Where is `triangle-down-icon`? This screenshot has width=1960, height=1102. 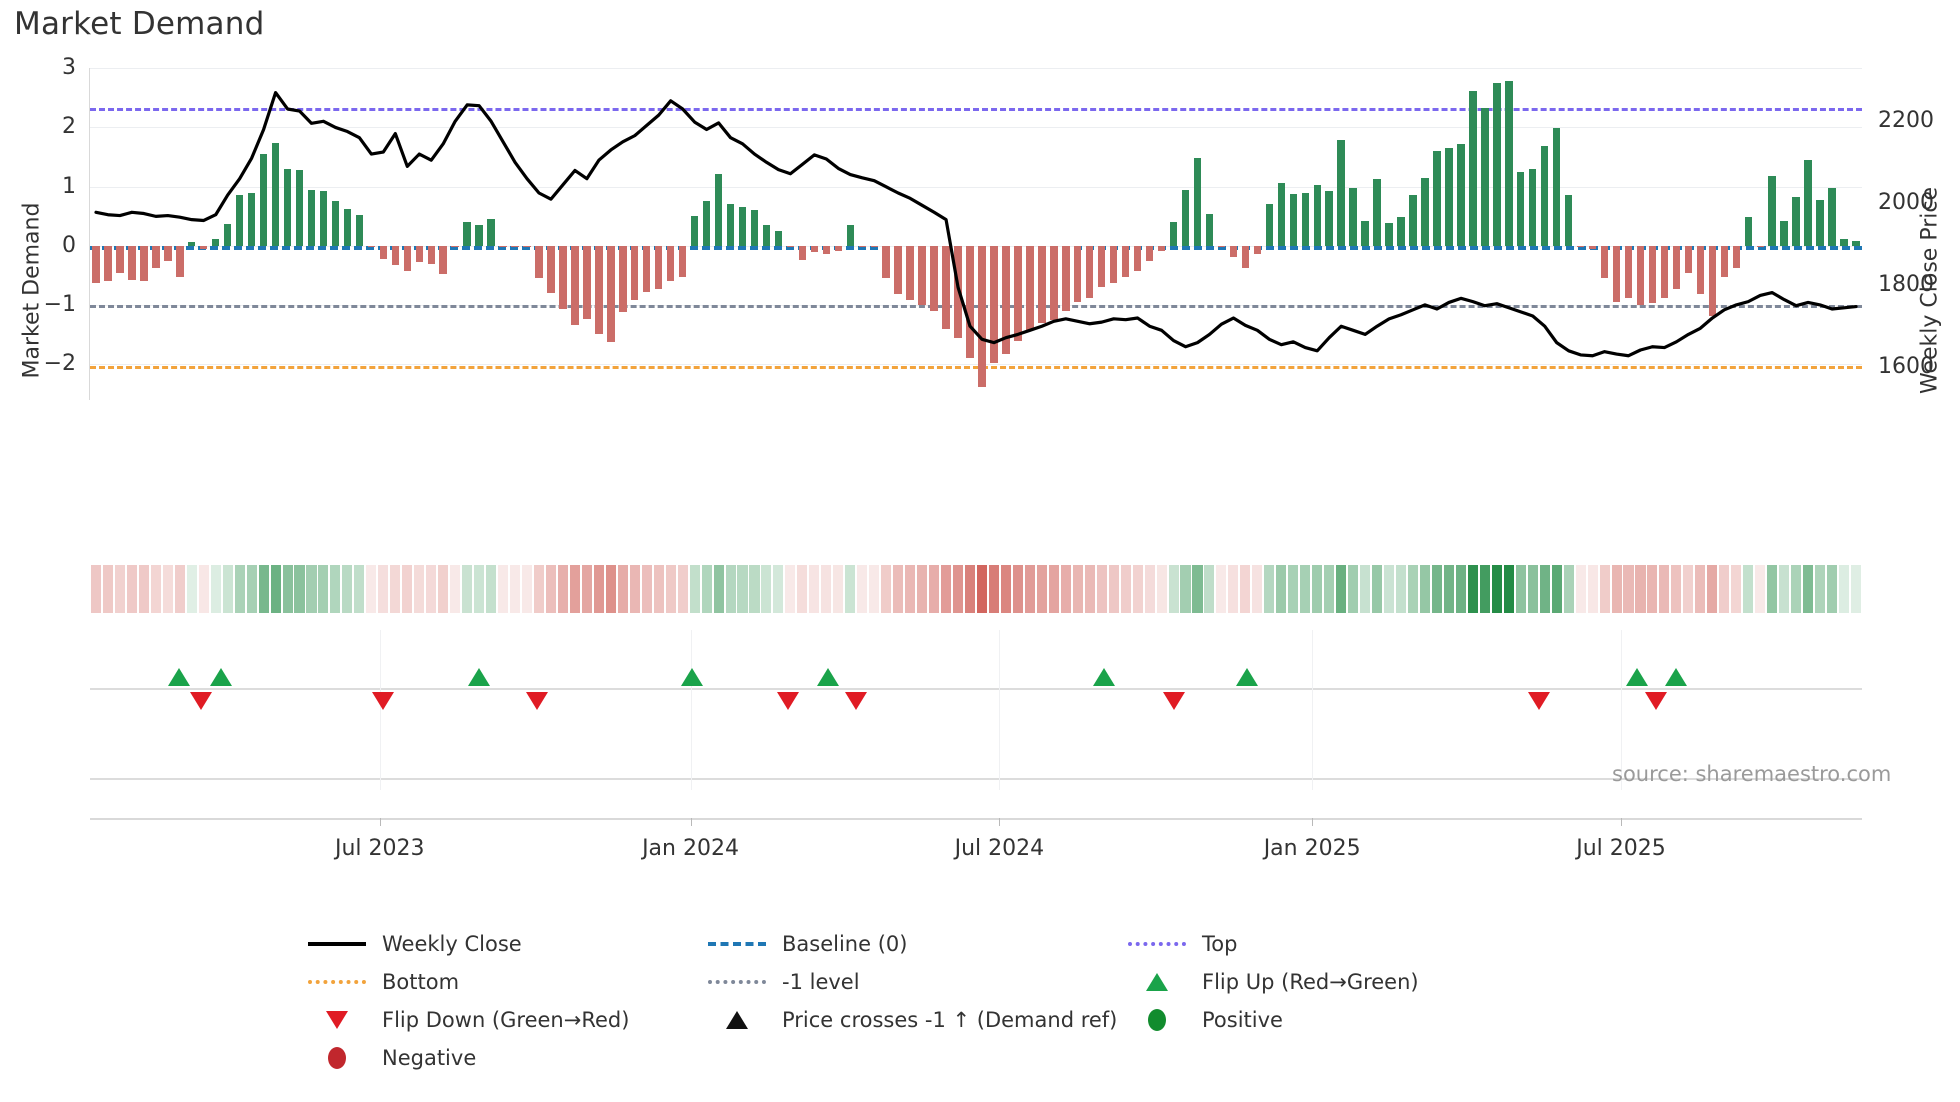
triangle-down-icon is located at coordinates (337, 1020).